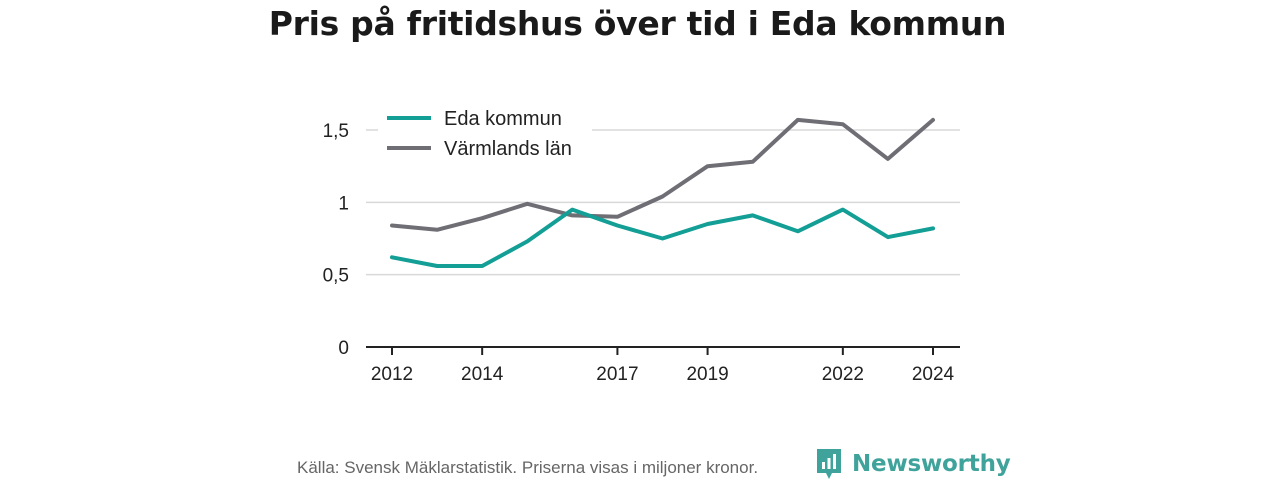 This screenshot has width=1280, height=481. What do you see at coordinates (343, 348) in the screenshot?
I see `y-tick-label: 0` at bounding box center [343, 348].